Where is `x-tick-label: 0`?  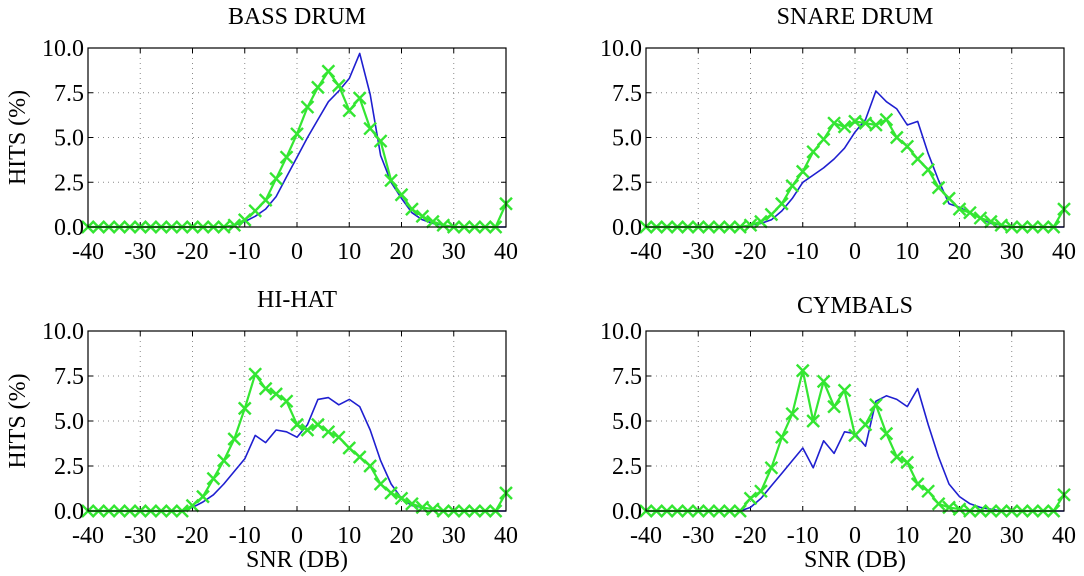 x-tick-label: 0 is located at coordinates (297, 536).